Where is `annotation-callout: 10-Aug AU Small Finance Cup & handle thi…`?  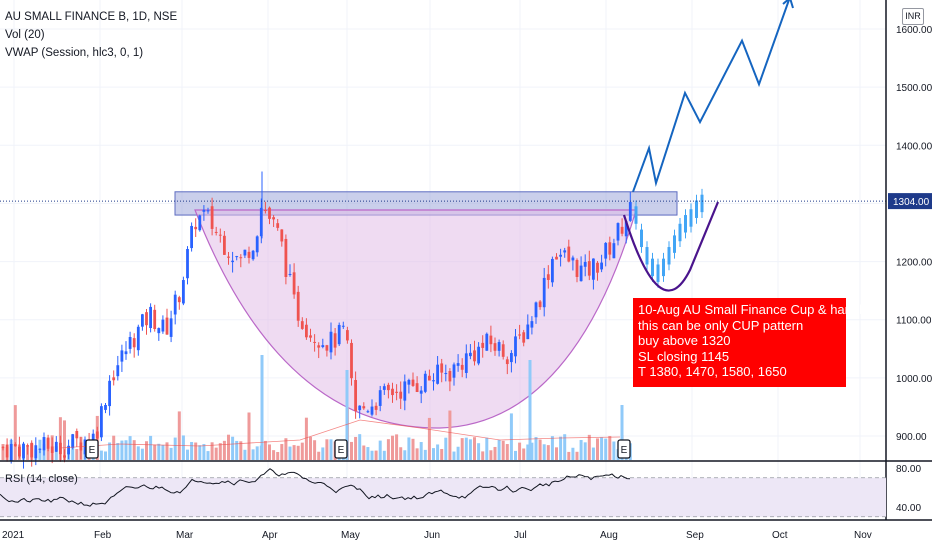
annotation-callout: 10-Aug AU Small Finance Cup & handle thi… is located at coordinates (751, 342).